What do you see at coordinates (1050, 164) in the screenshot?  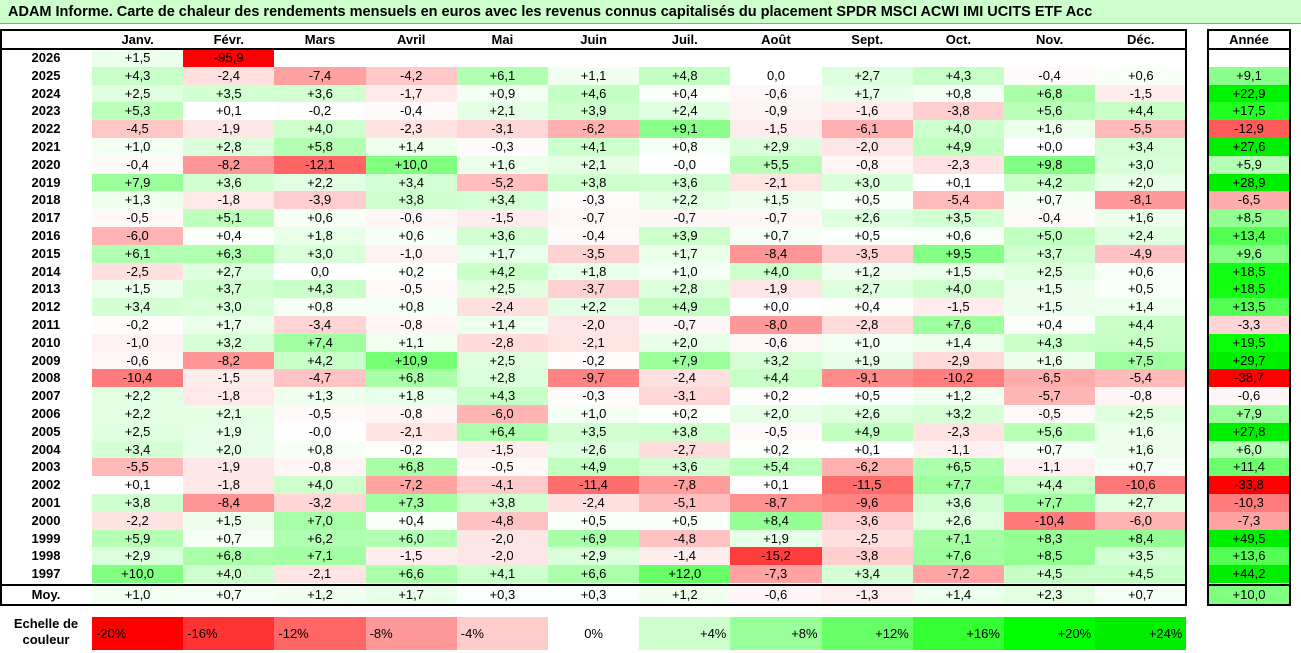 I see `heatmap-cell: +9,8` at bounding box center [1050, 164].